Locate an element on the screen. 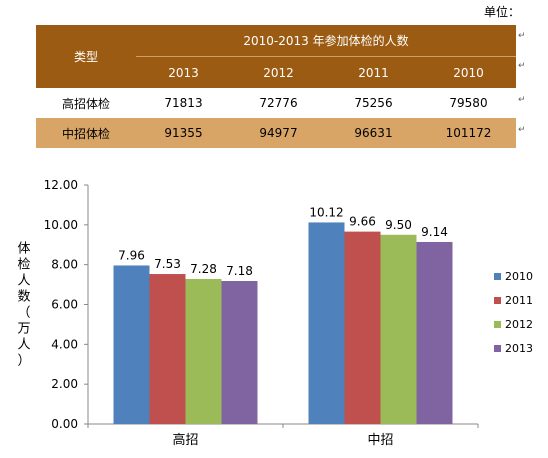  table-row-background is located at coordinates (276, 103).